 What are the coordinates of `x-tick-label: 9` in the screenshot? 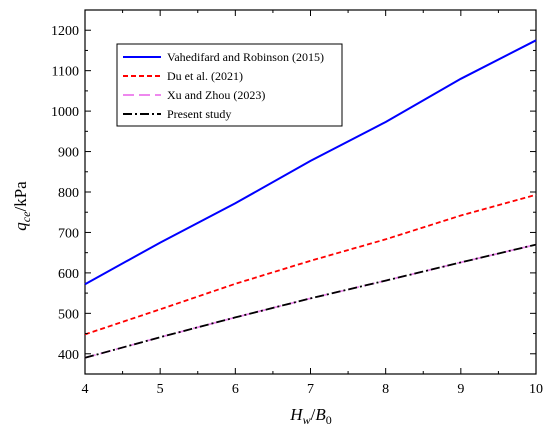 It's located at (460, 389).